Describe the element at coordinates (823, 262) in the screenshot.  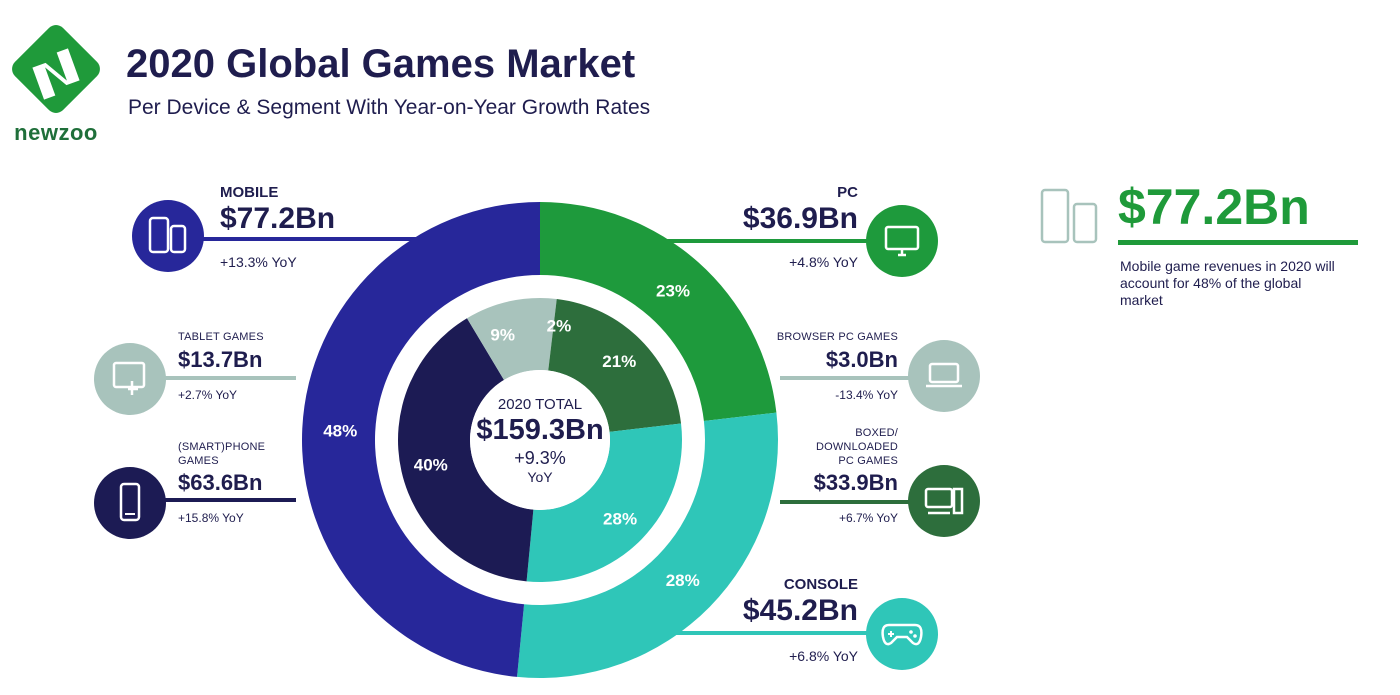
I see `pc-yoy: +4.8% YoY` at that location.